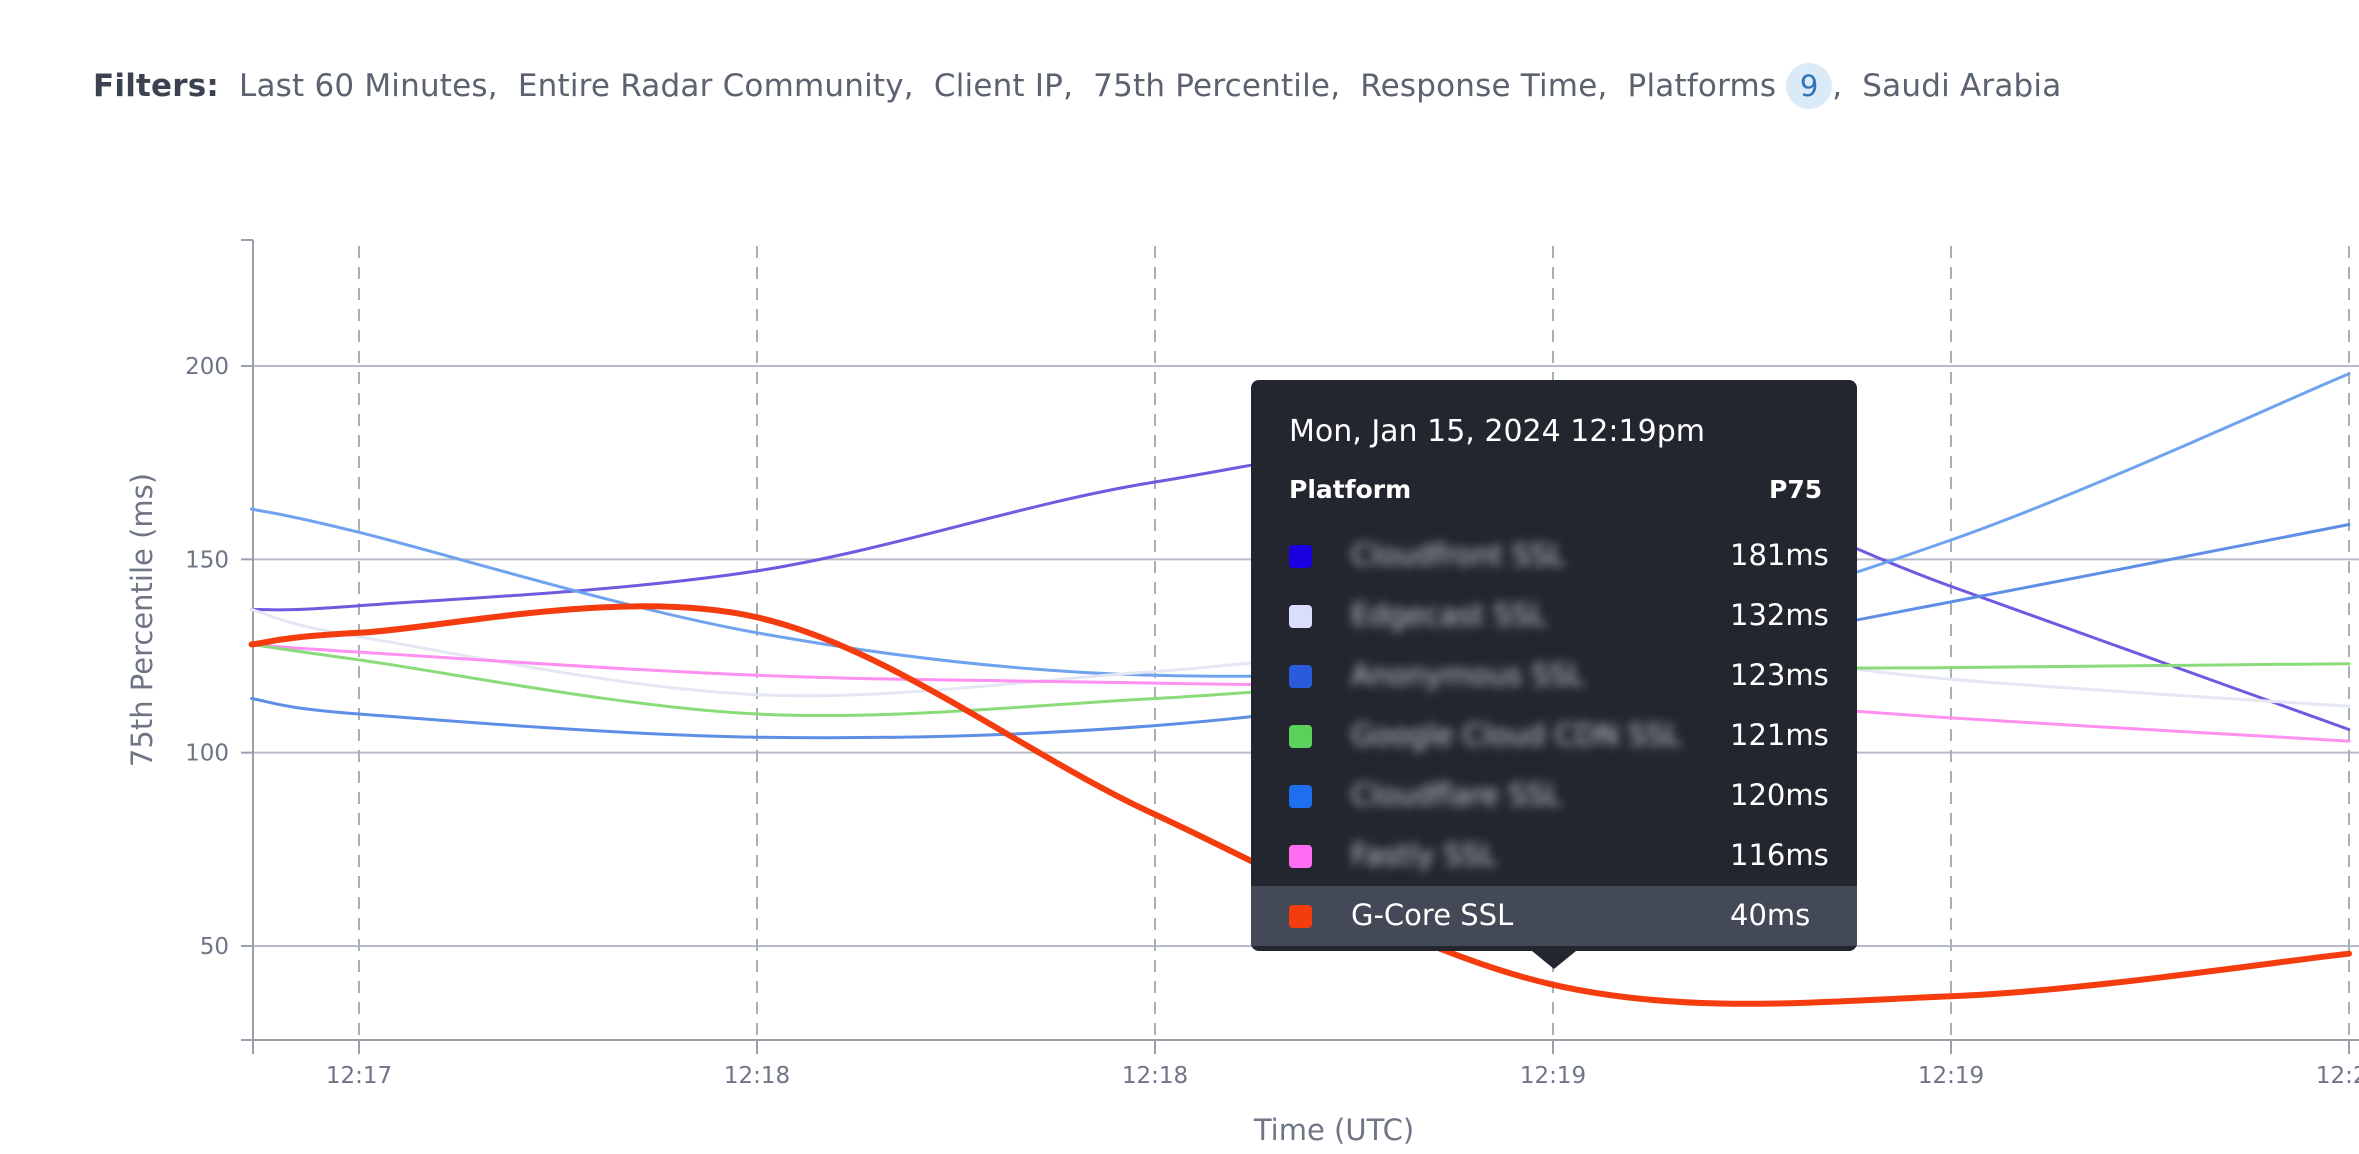 The image size is (2359, 1154). What do you see at coordinates (1779, 615) in the screenshot?
I see `tooltip-platform-value: 132ms` at bounding box center [1779, 615].